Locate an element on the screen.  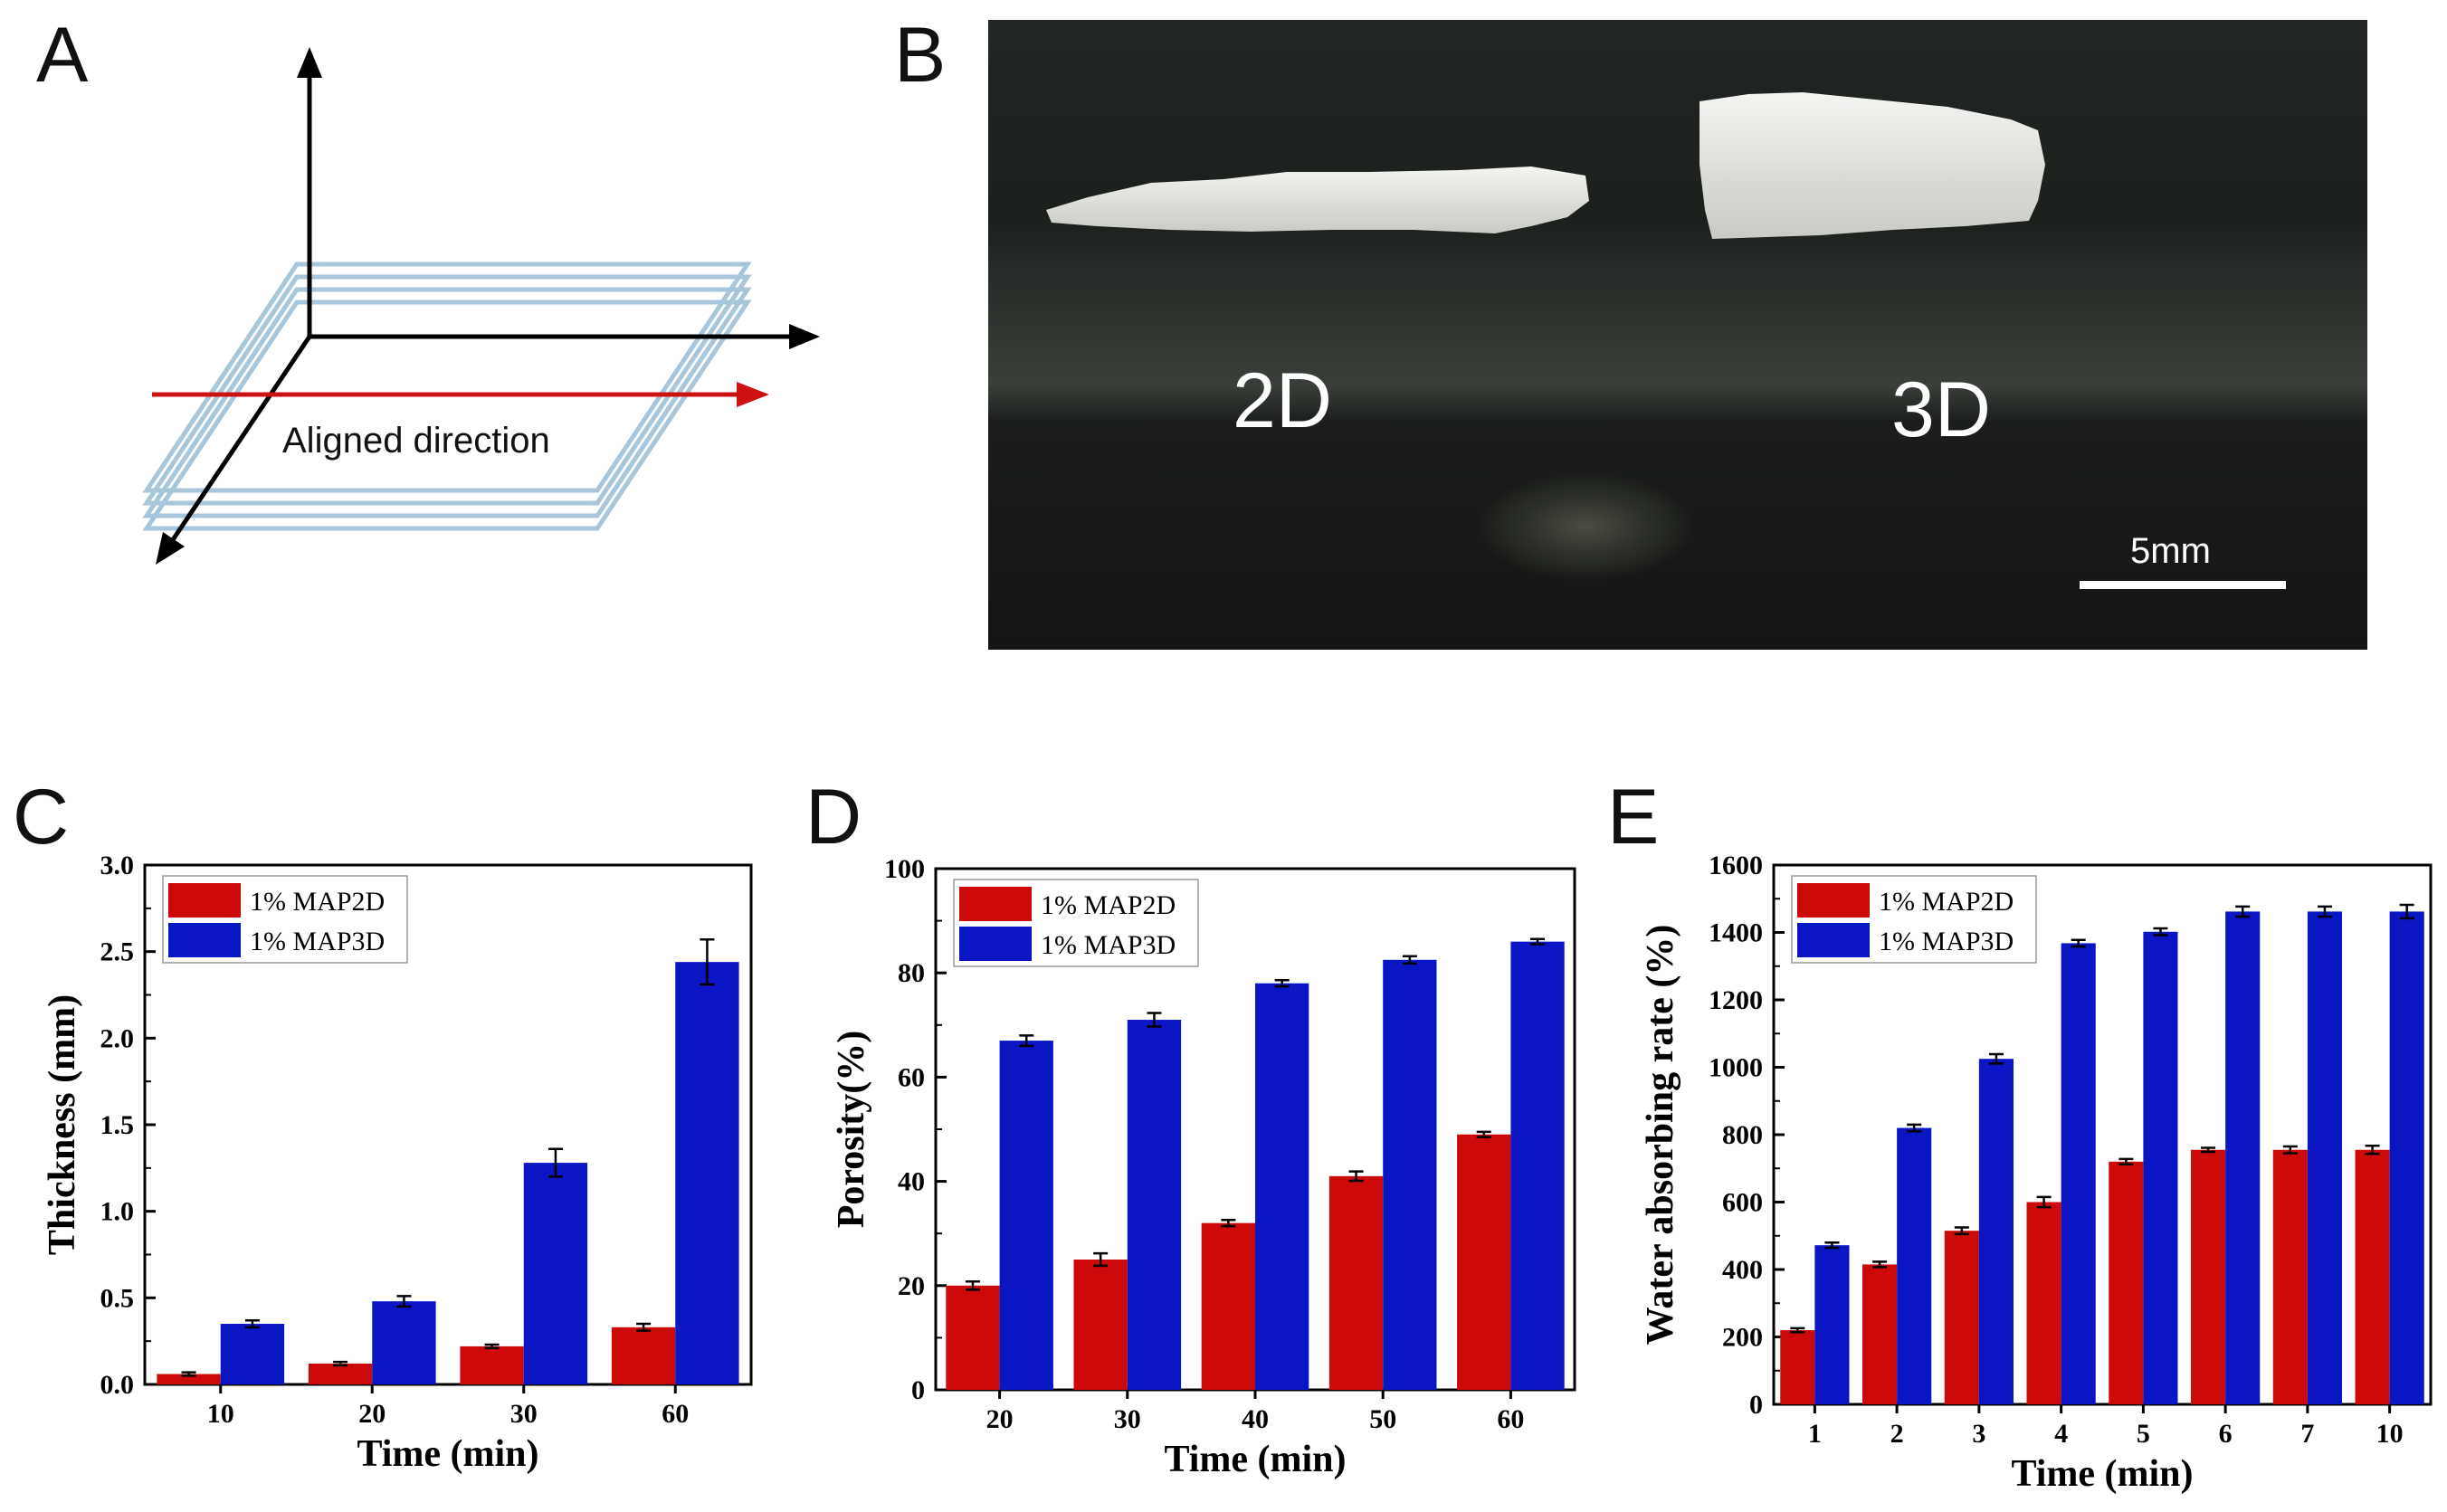
y-tick-label: 1600 is located at coordinates (1736, 865).